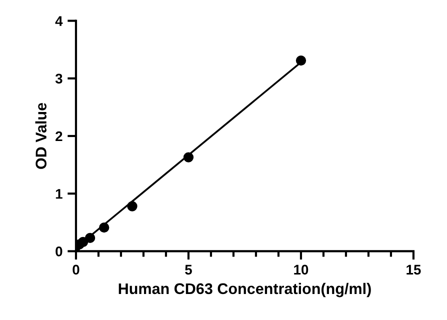 This screenshot has height=320, width=447. I want to click on x-tick-label: 10, so click(301, 269).